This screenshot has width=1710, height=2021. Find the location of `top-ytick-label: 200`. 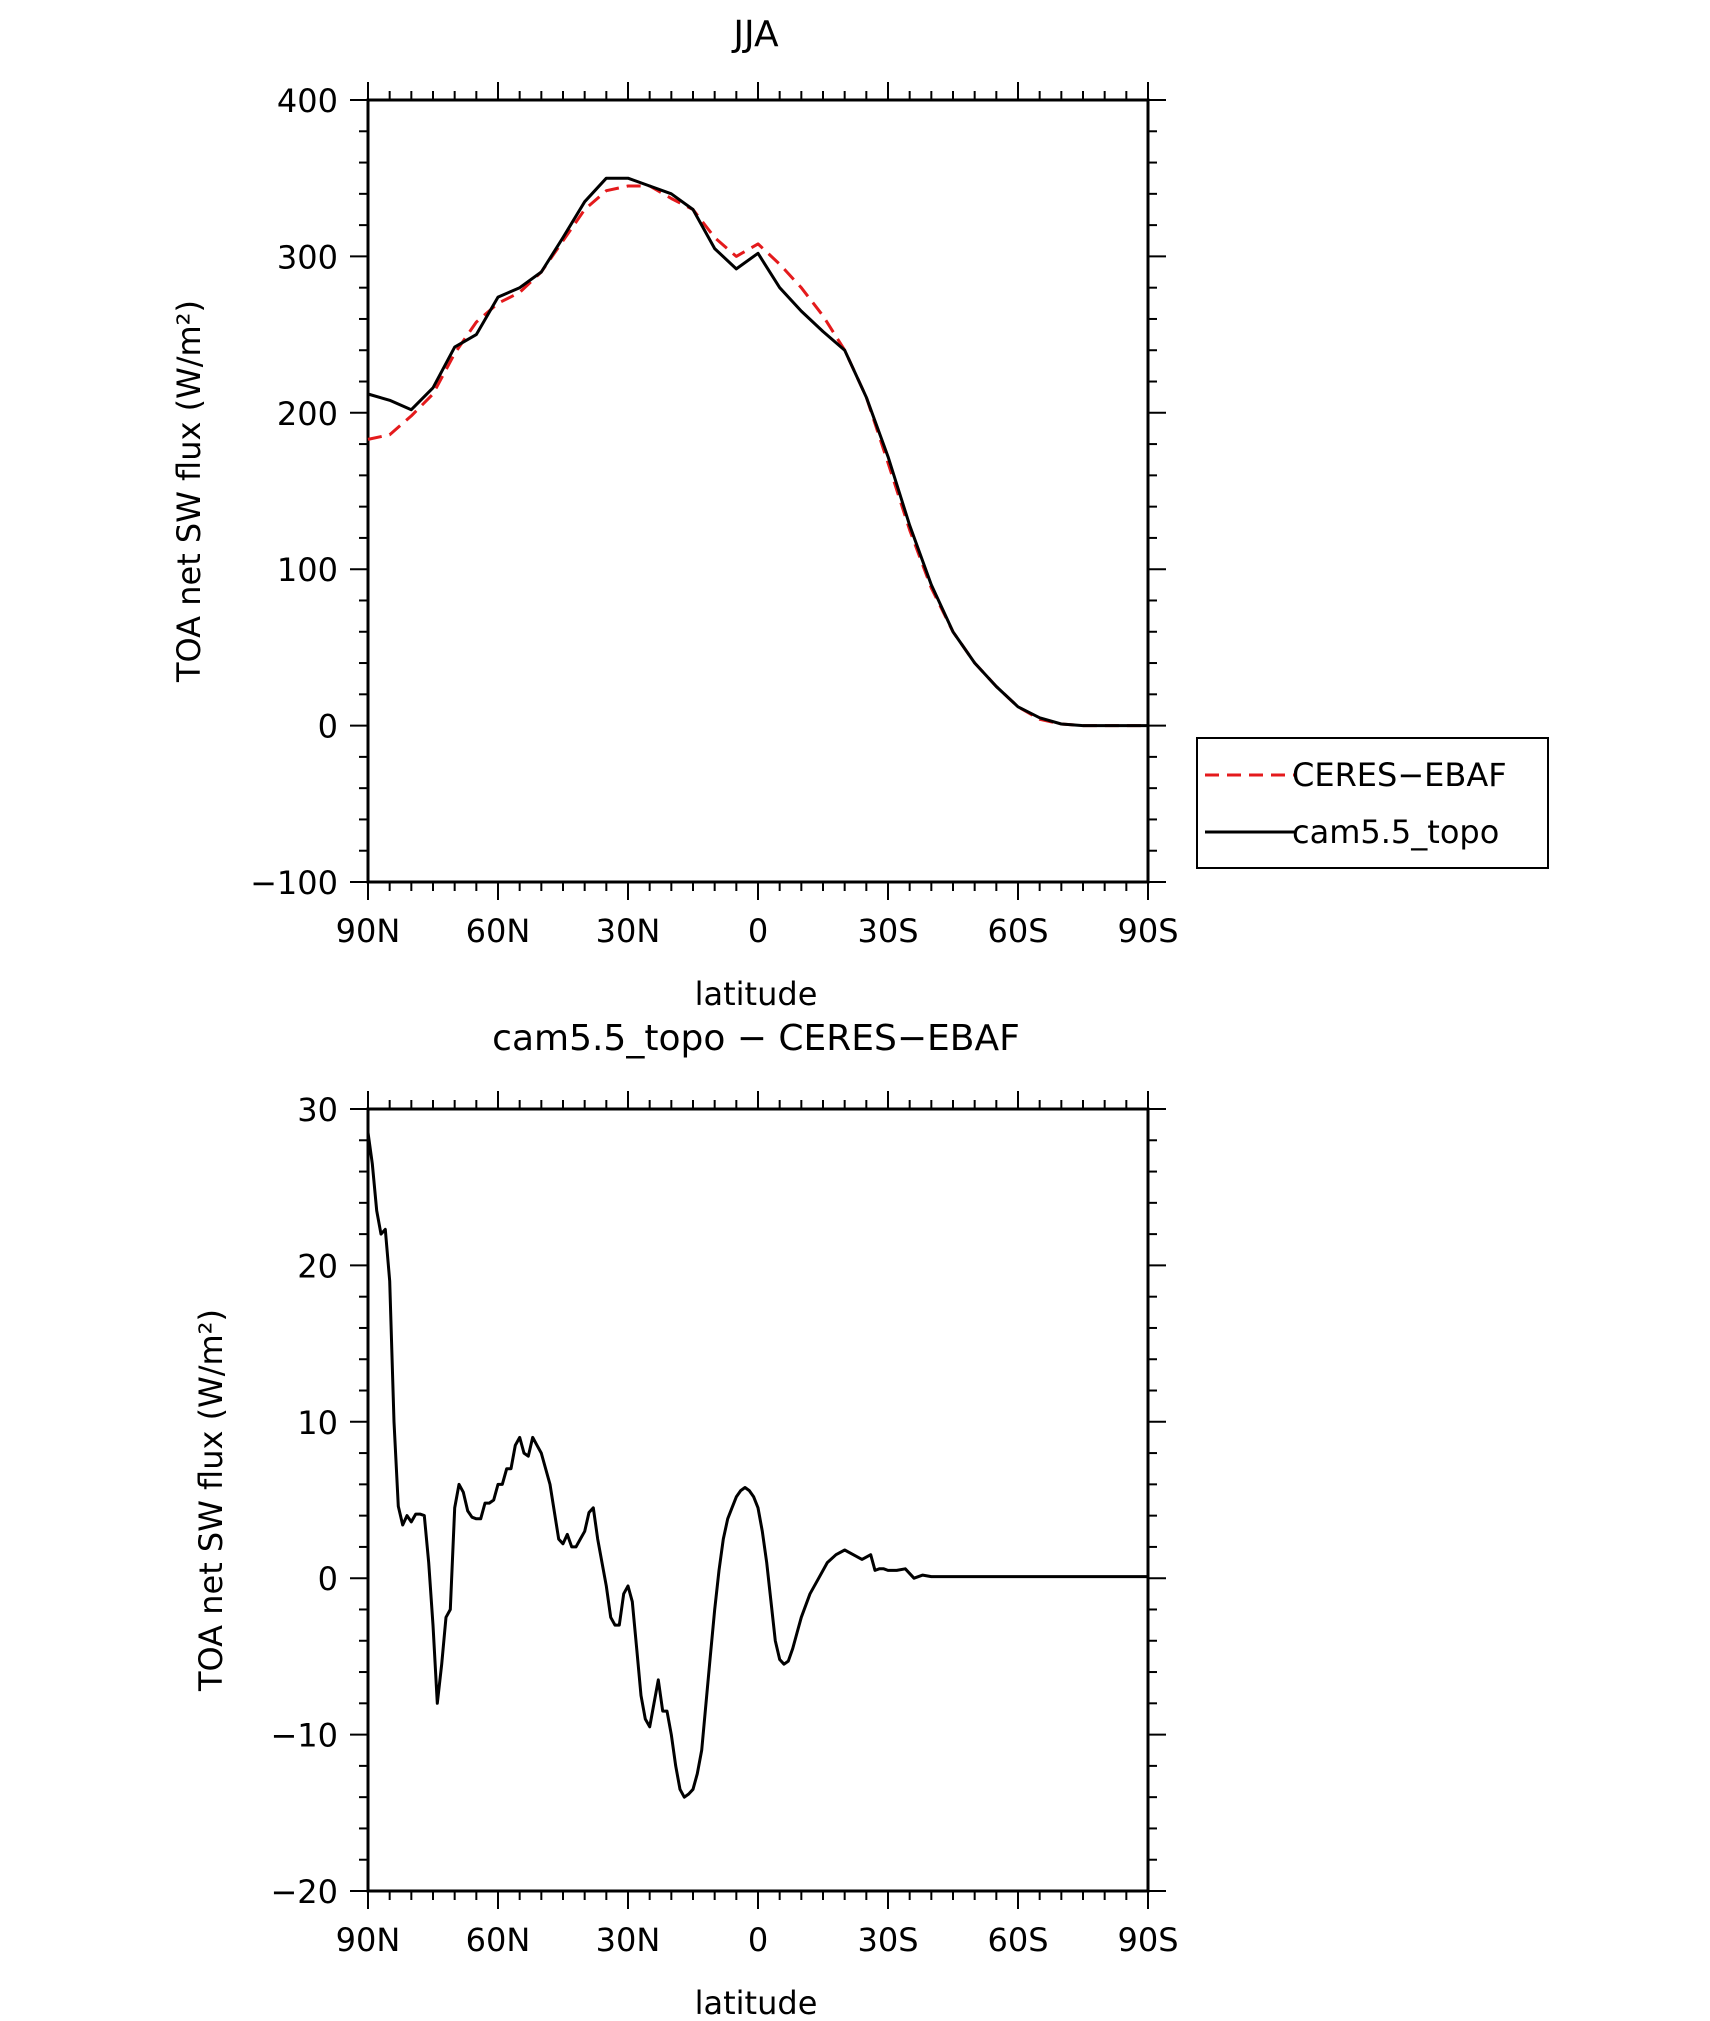

top-ytick-label: 200 is located at coordinates (307, 414).